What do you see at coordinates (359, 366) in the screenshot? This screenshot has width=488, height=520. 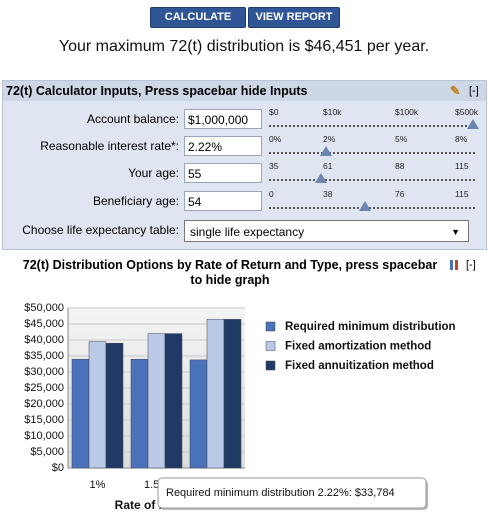 I see `legend-label: Fixed annuitization method` at bounding box center [359, 366].